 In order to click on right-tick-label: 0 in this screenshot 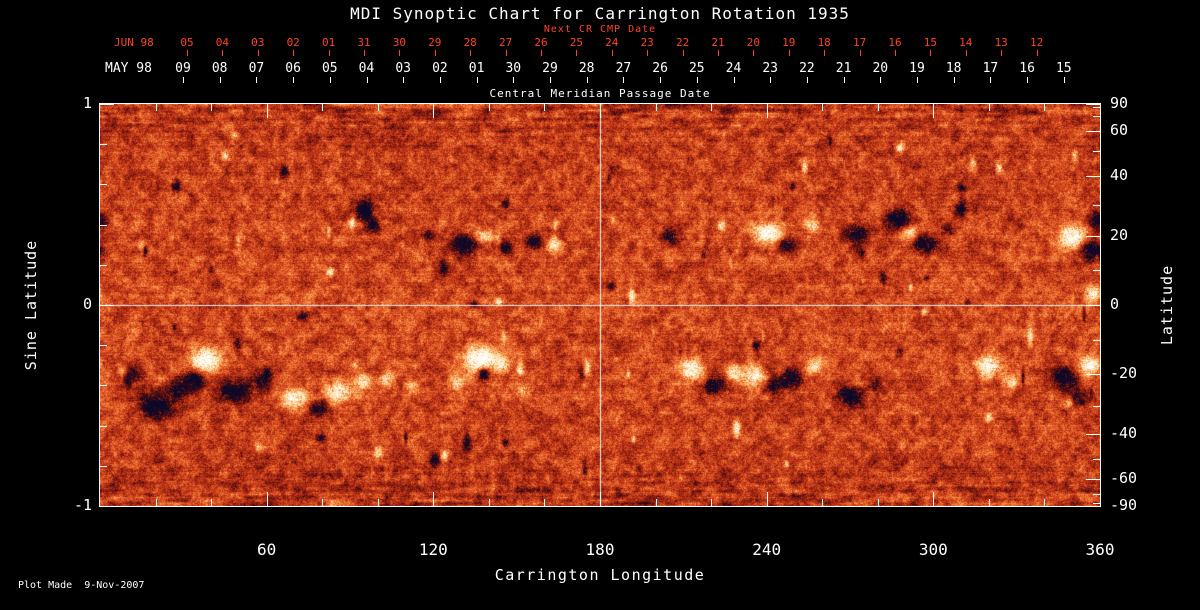, I will do `click(1115, 304)`.